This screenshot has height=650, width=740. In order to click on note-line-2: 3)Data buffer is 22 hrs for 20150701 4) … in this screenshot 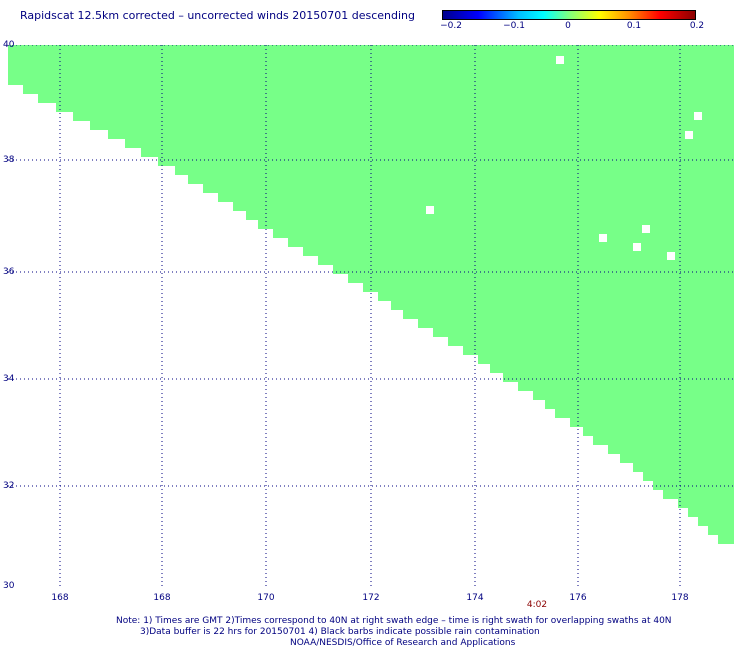, I will do `click(340, 632)`.